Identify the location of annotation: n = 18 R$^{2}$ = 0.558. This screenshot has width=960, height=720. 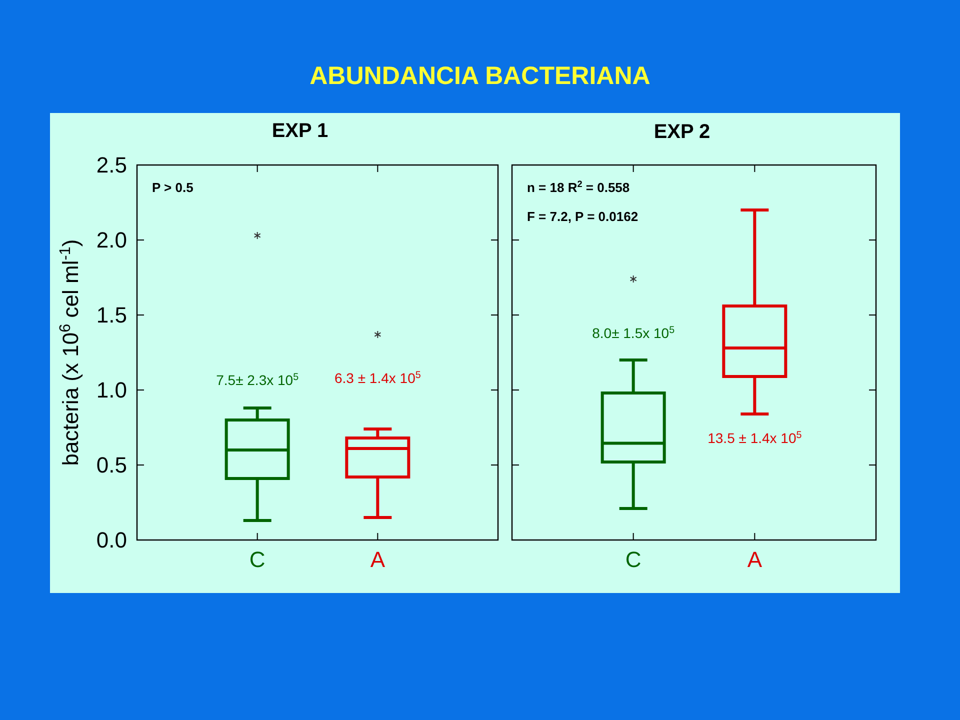
(578, 187).